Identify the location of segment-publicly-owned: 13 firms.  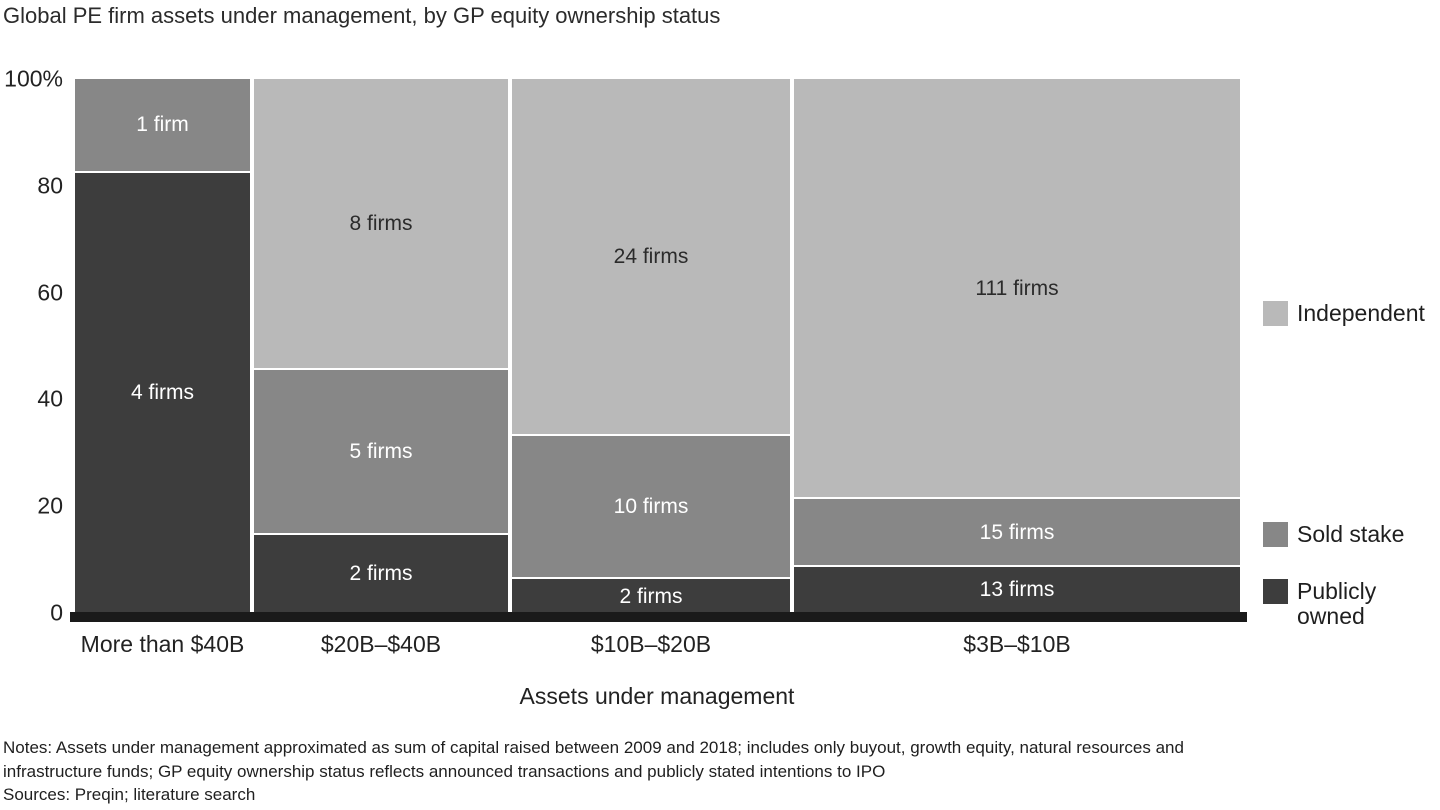
(1017, 588).